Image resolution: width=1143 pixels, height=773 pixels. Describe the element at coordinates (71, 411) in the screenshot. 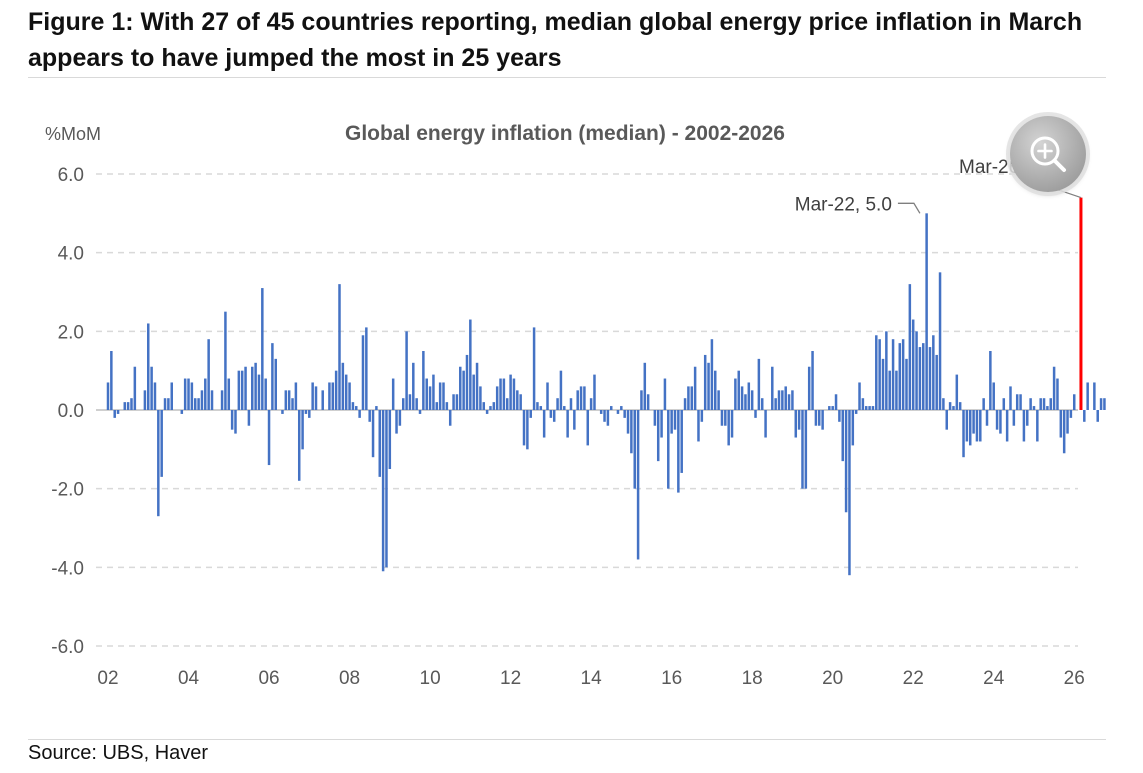

I see `y-tick-label: 0.0` at that location.